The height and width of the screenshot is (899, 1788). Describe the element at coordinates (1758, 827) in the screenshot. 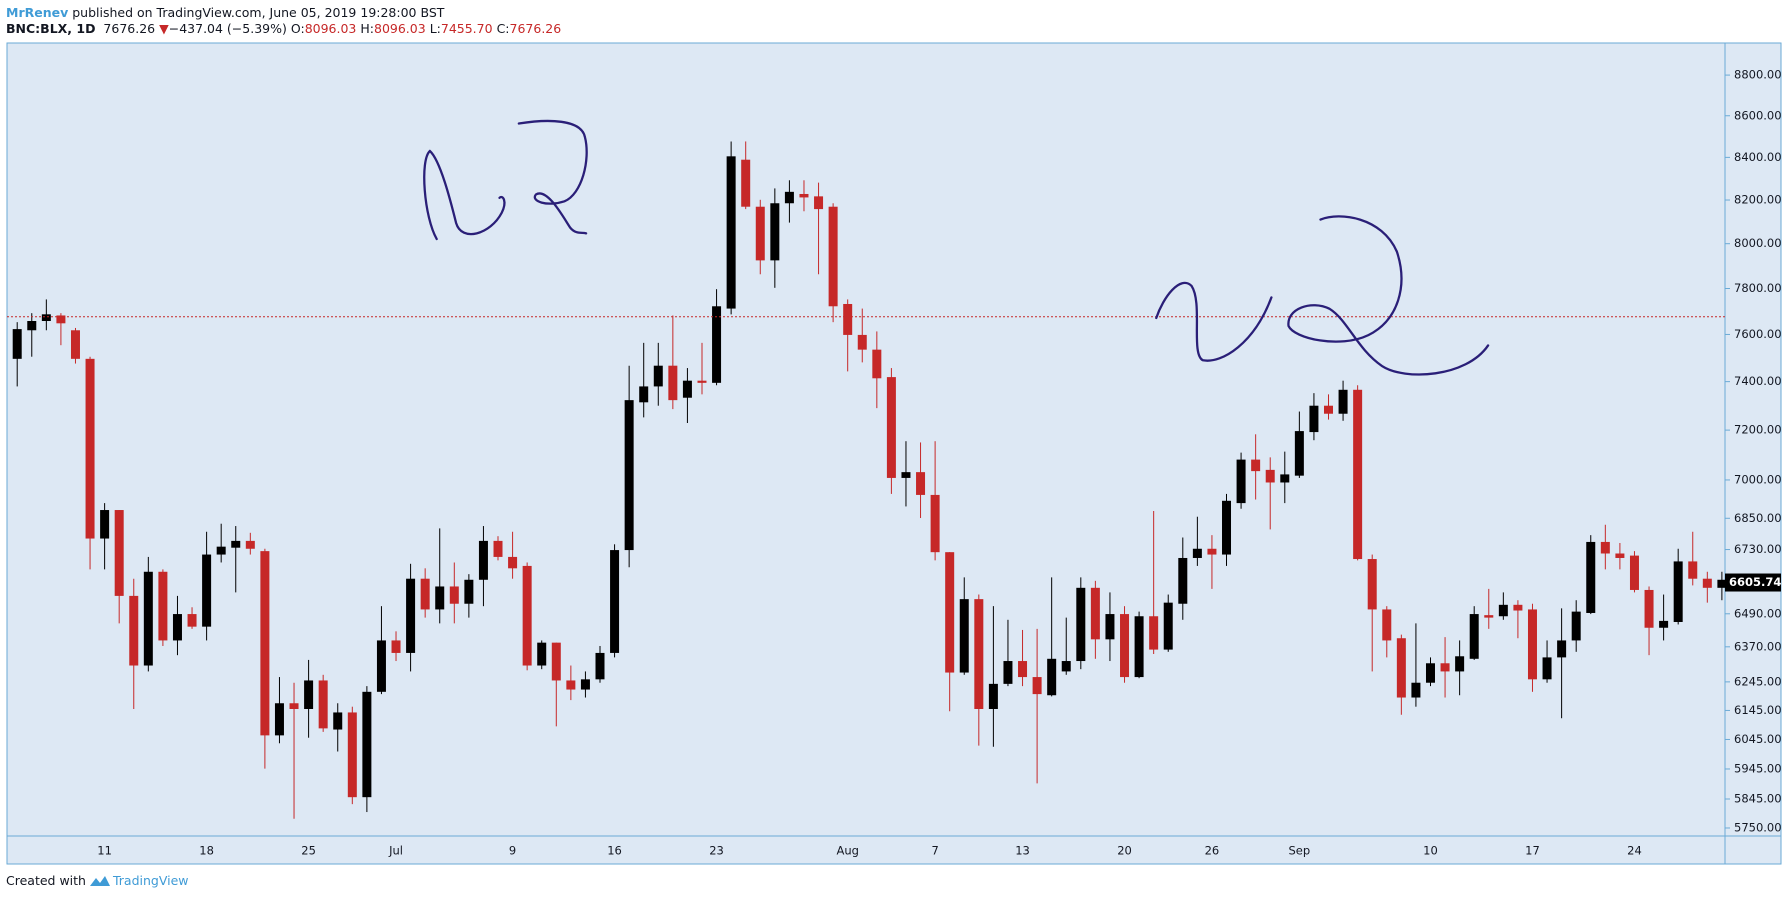

I see `y-tick-label: 5750.00` at that location.